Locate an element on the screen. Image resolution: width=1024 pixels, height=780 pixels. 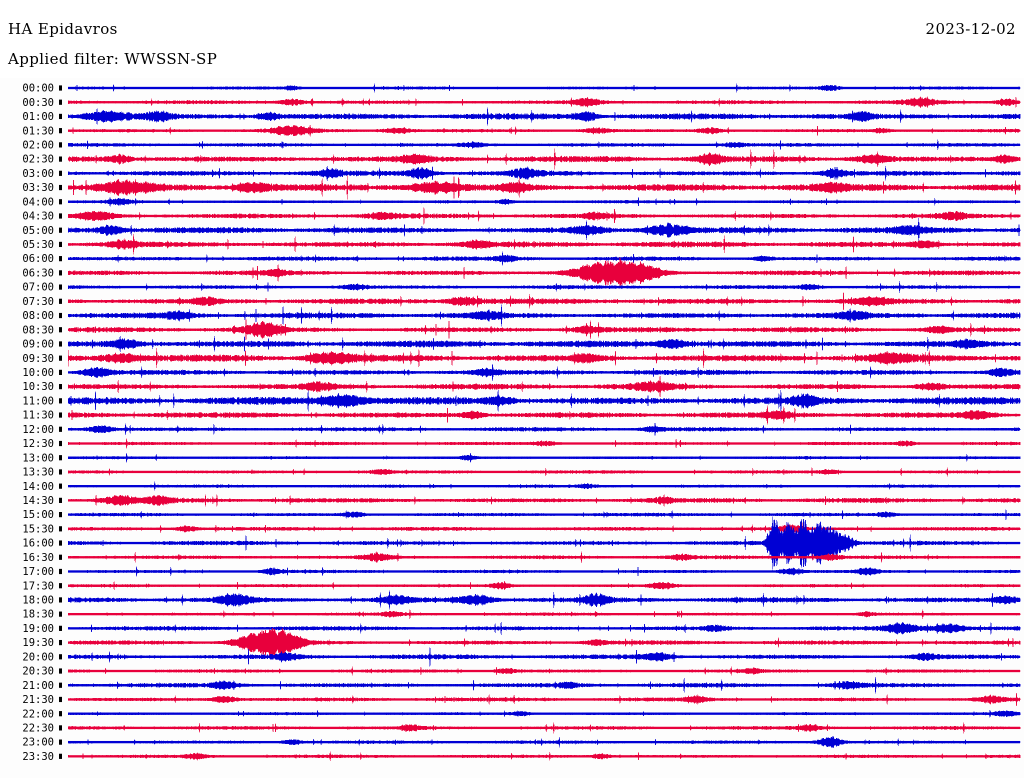
time-tick-label: 21:00 is located at coordinates (38, 686).